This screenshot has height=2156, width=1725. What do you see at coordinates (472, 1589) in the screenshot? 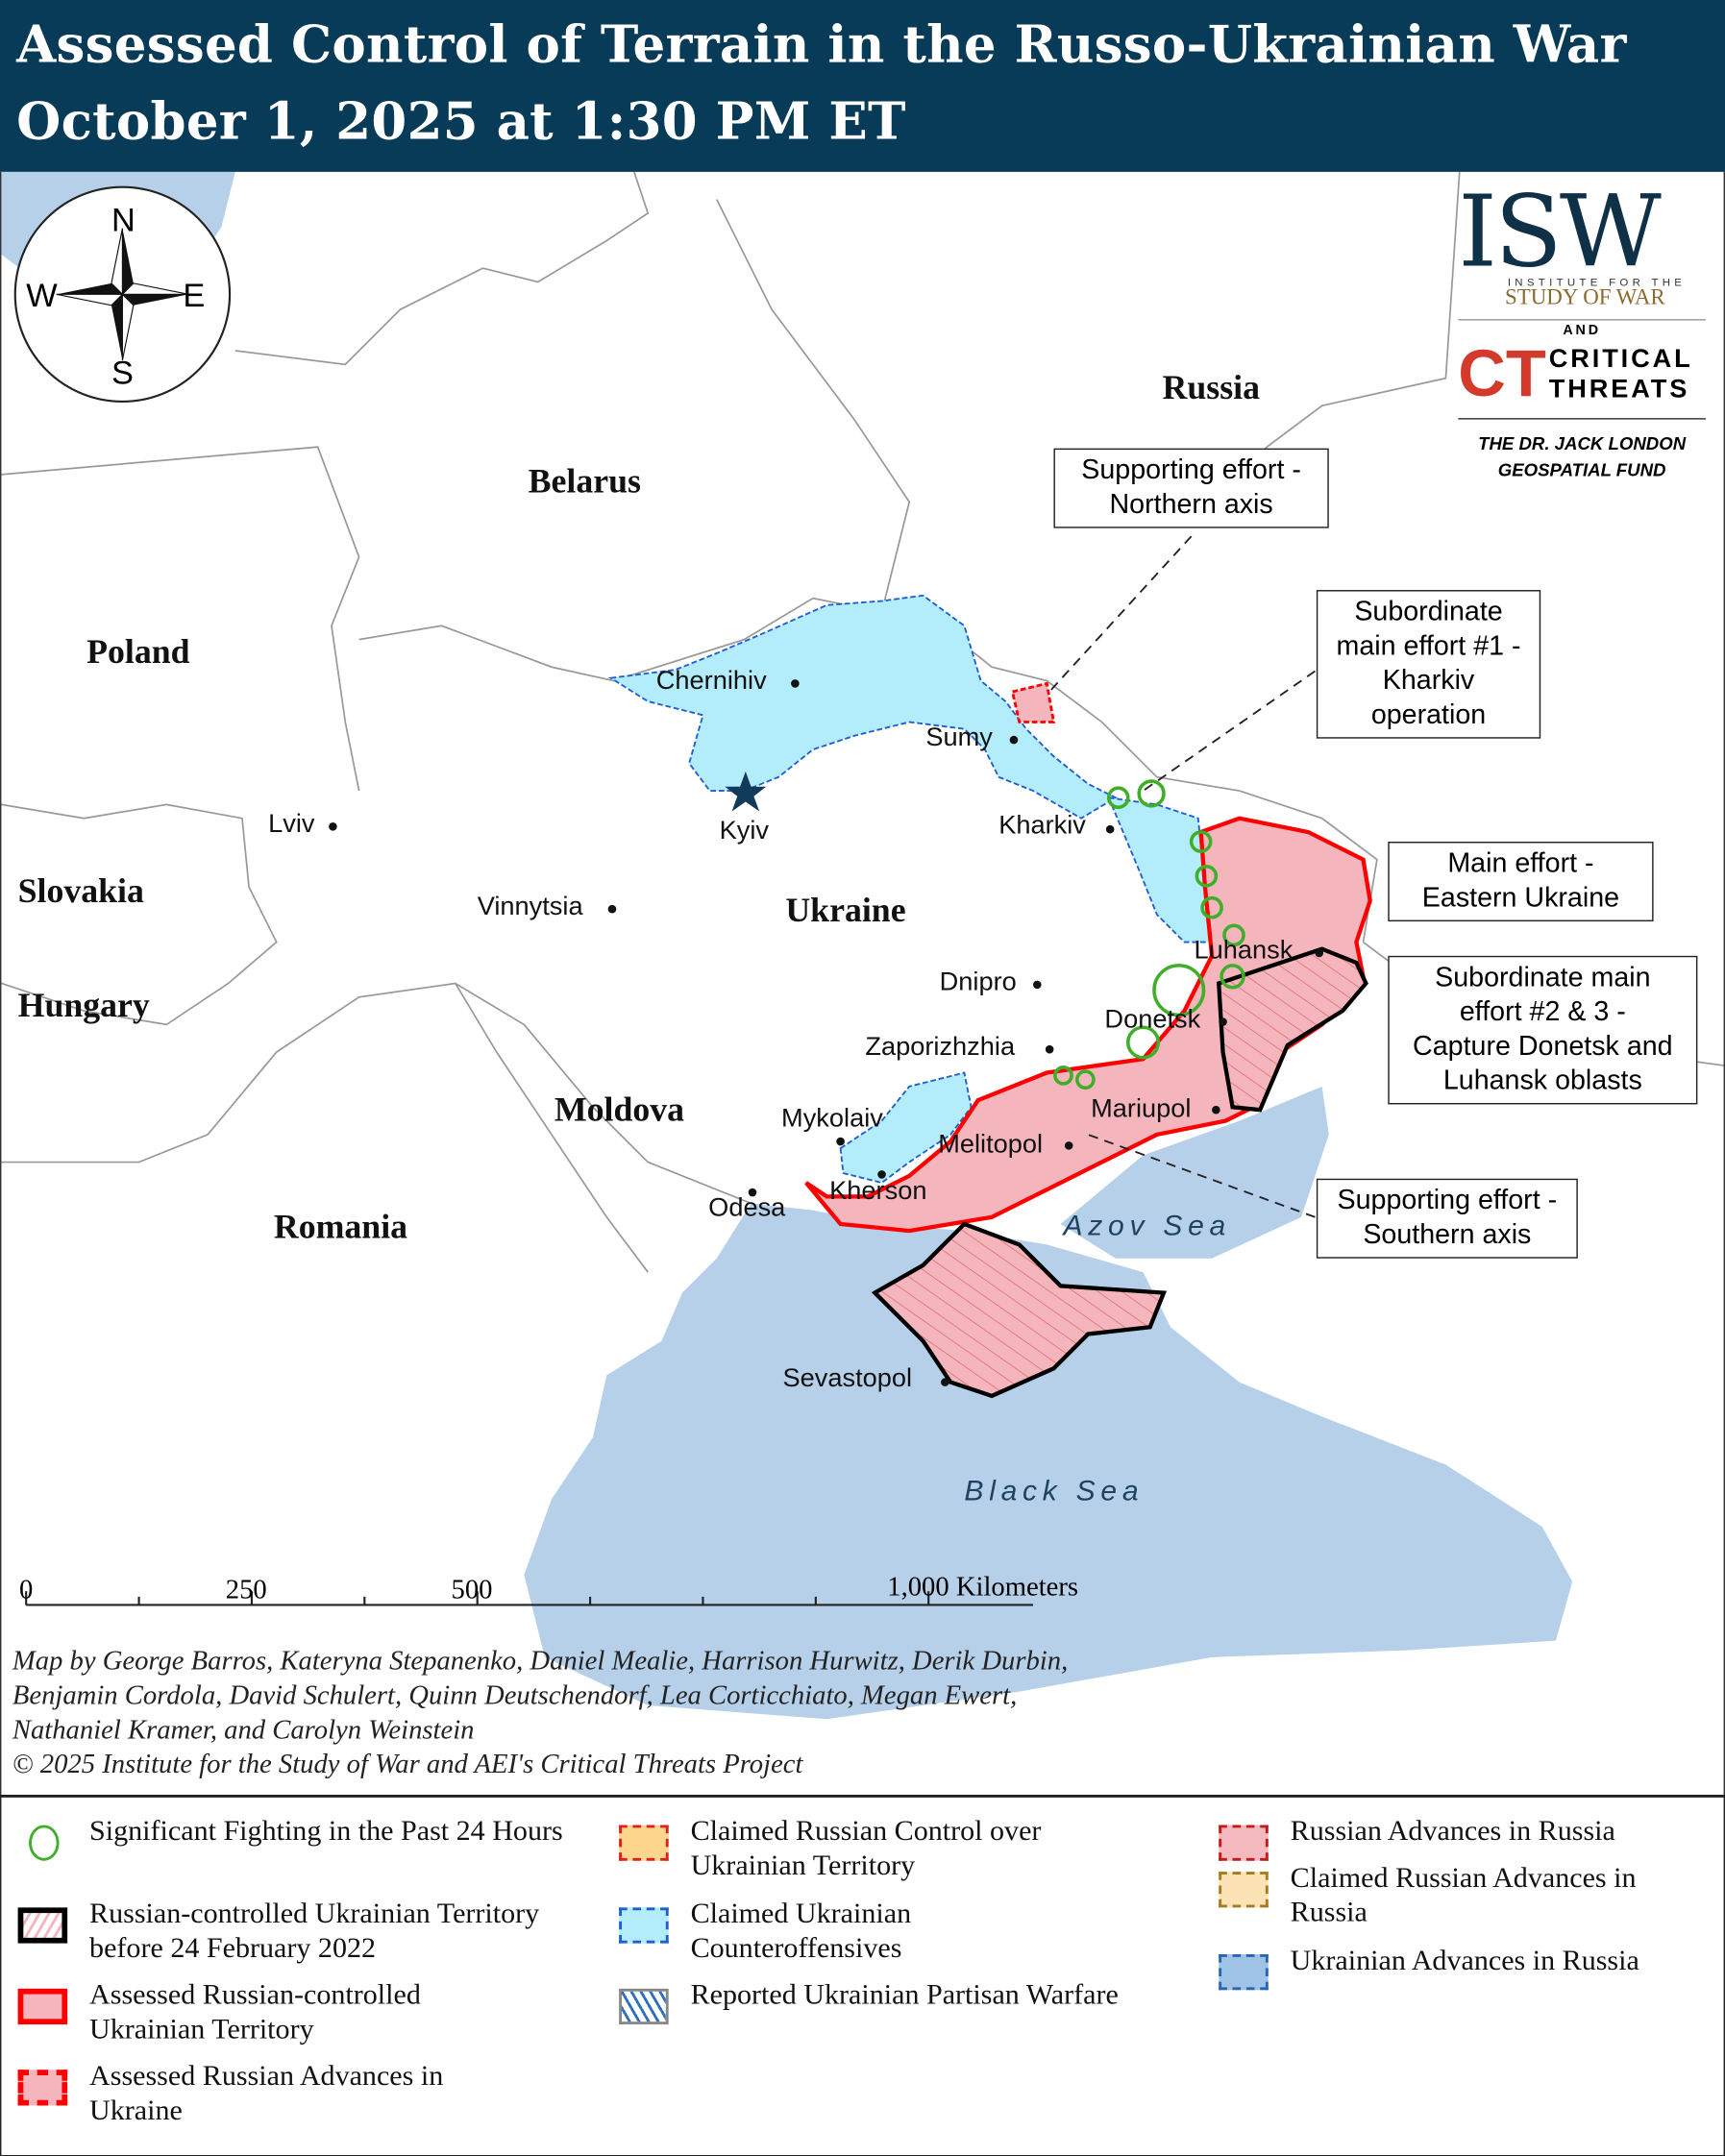
I see `scale-500: 500` at bounding box center [472, 1589].